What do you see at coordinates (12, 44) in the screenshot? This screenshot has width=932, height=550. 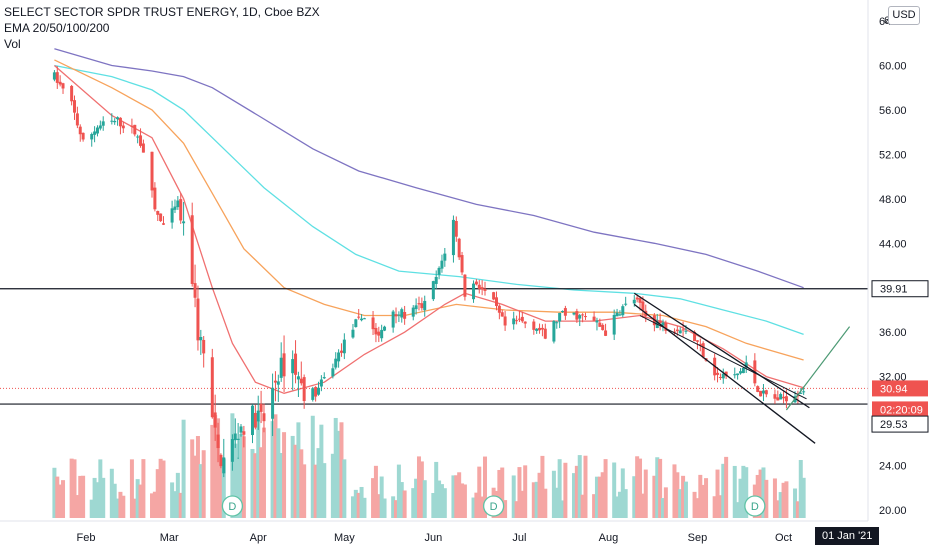 I see `volume-indicator-label: Vol` at bounding box center [12, 44].